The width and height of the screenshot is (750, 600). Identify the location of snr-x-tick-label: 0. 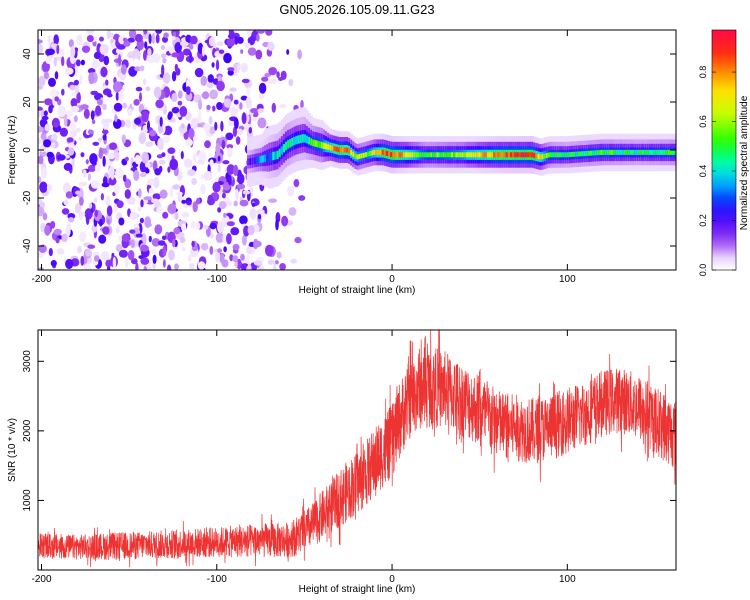
(392, 579).